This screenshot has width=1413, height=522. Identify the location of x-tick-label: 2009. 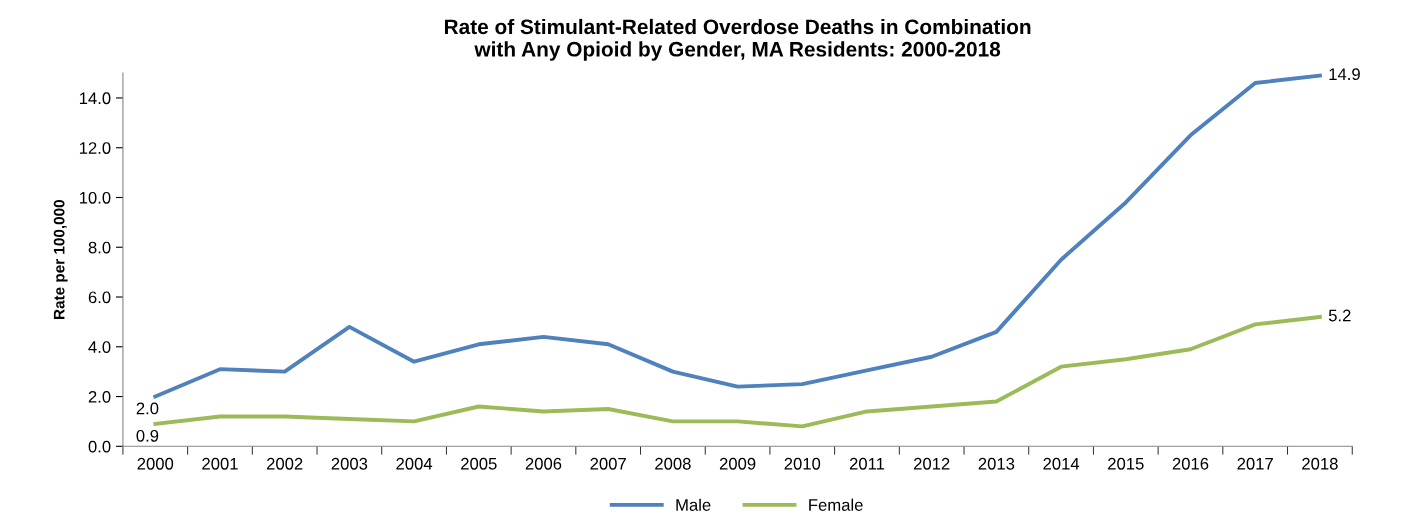
(737, 463).